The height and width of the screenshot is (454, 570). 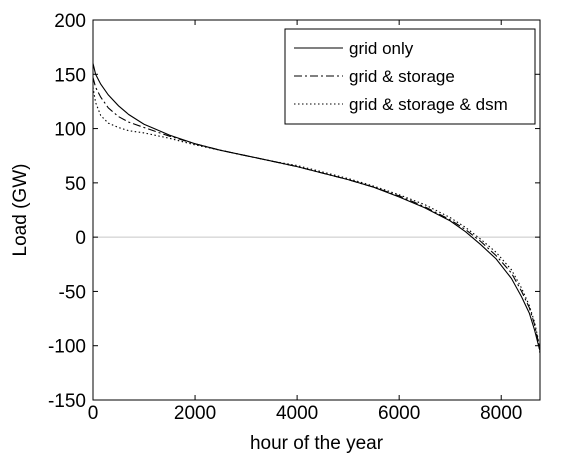 What do you see at coordinates (399, 413) in the screenshot?
I see `x-tick-label: 6000` at bounding box center [399, 413].